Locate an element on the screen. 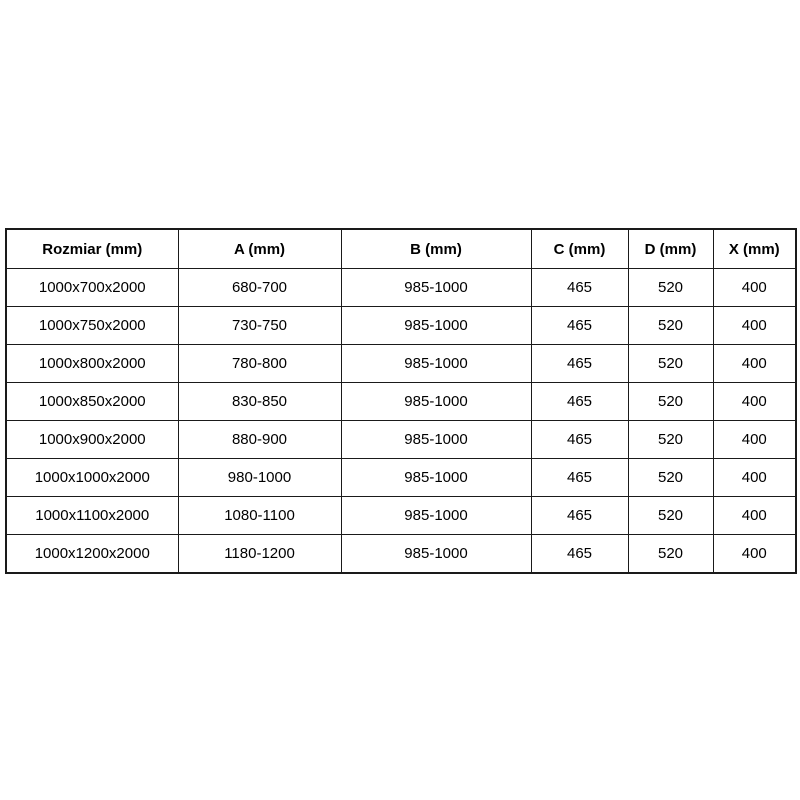  table-row: 1000x850x2000 830-850 985-1000 465 520 400 is located at coordinates (401, 401).